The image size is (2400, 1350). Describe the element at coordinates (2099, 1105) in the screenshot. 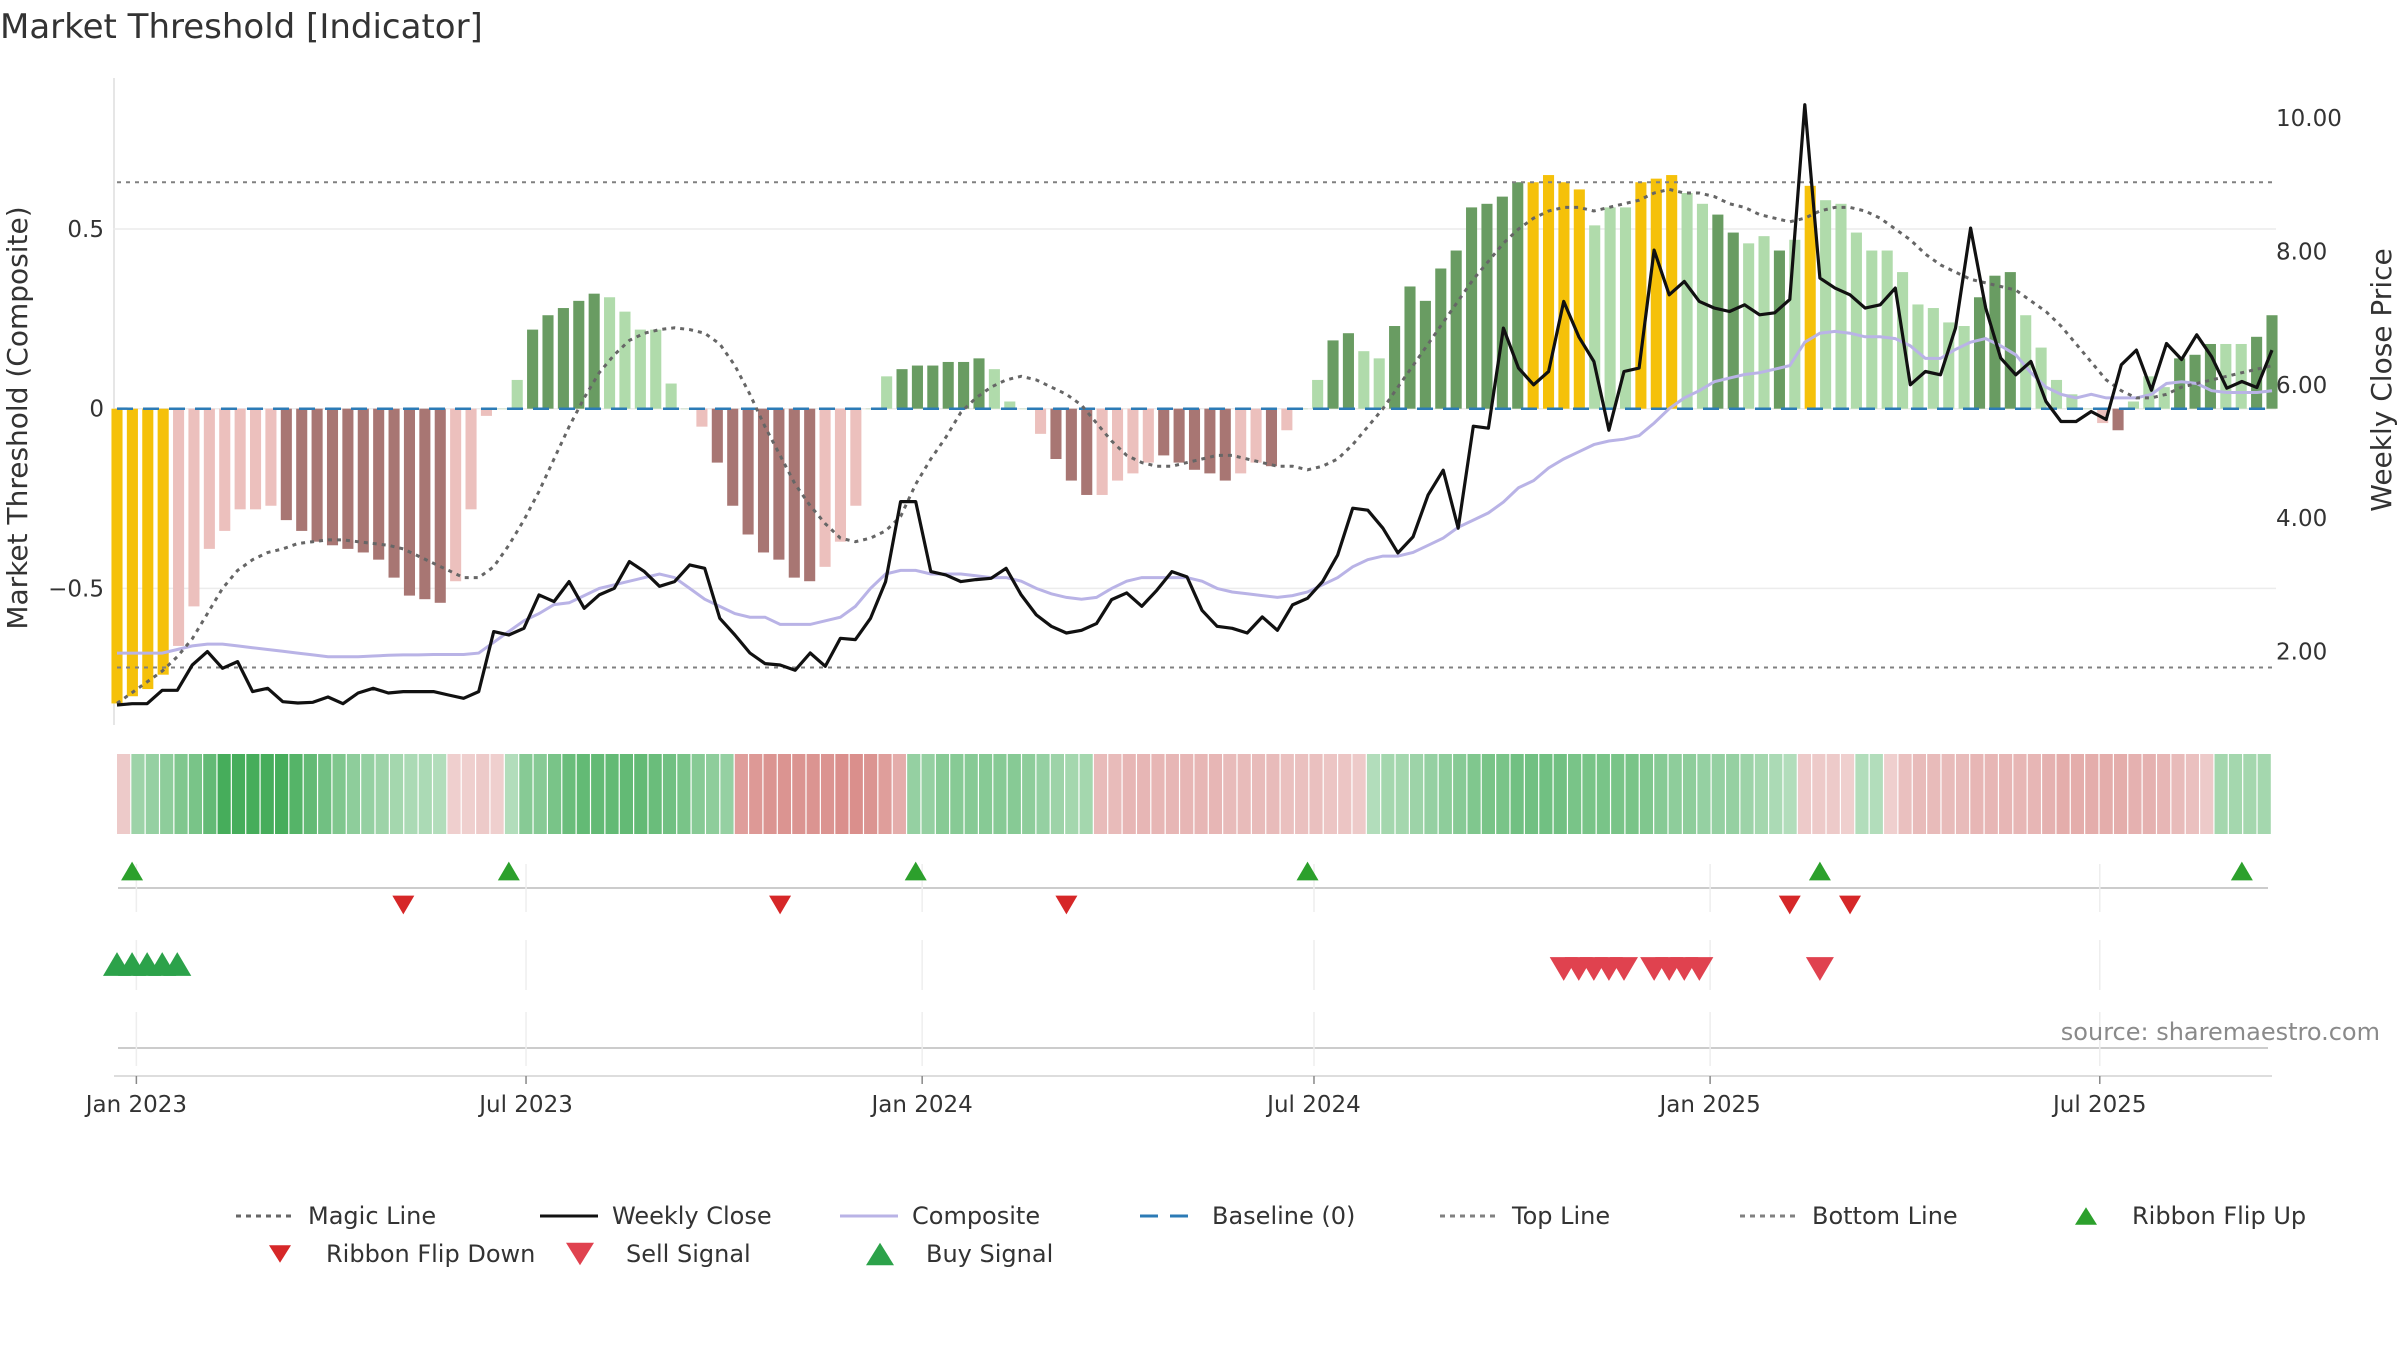

I see `x-tick-label: Jul 2025` at that location.